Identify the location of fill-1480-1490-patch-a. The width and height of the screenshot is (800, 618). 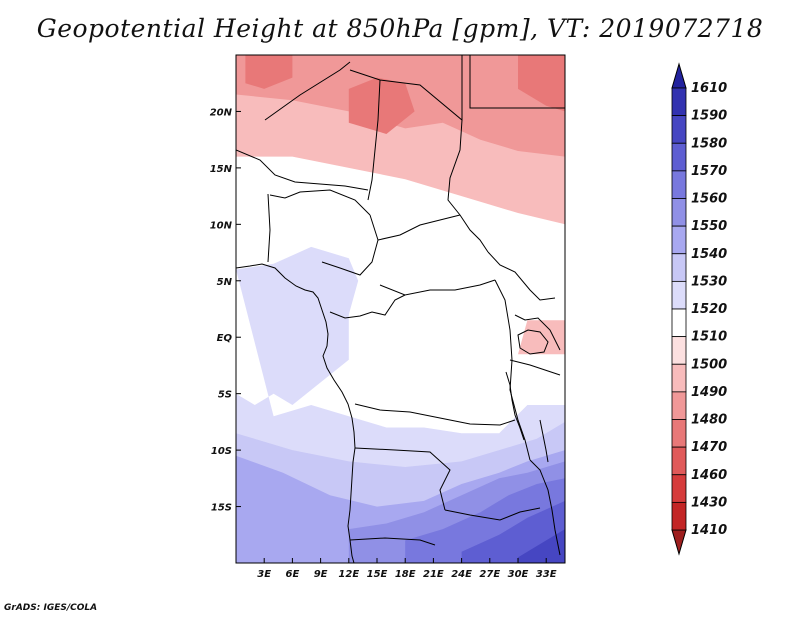
(381, 105).